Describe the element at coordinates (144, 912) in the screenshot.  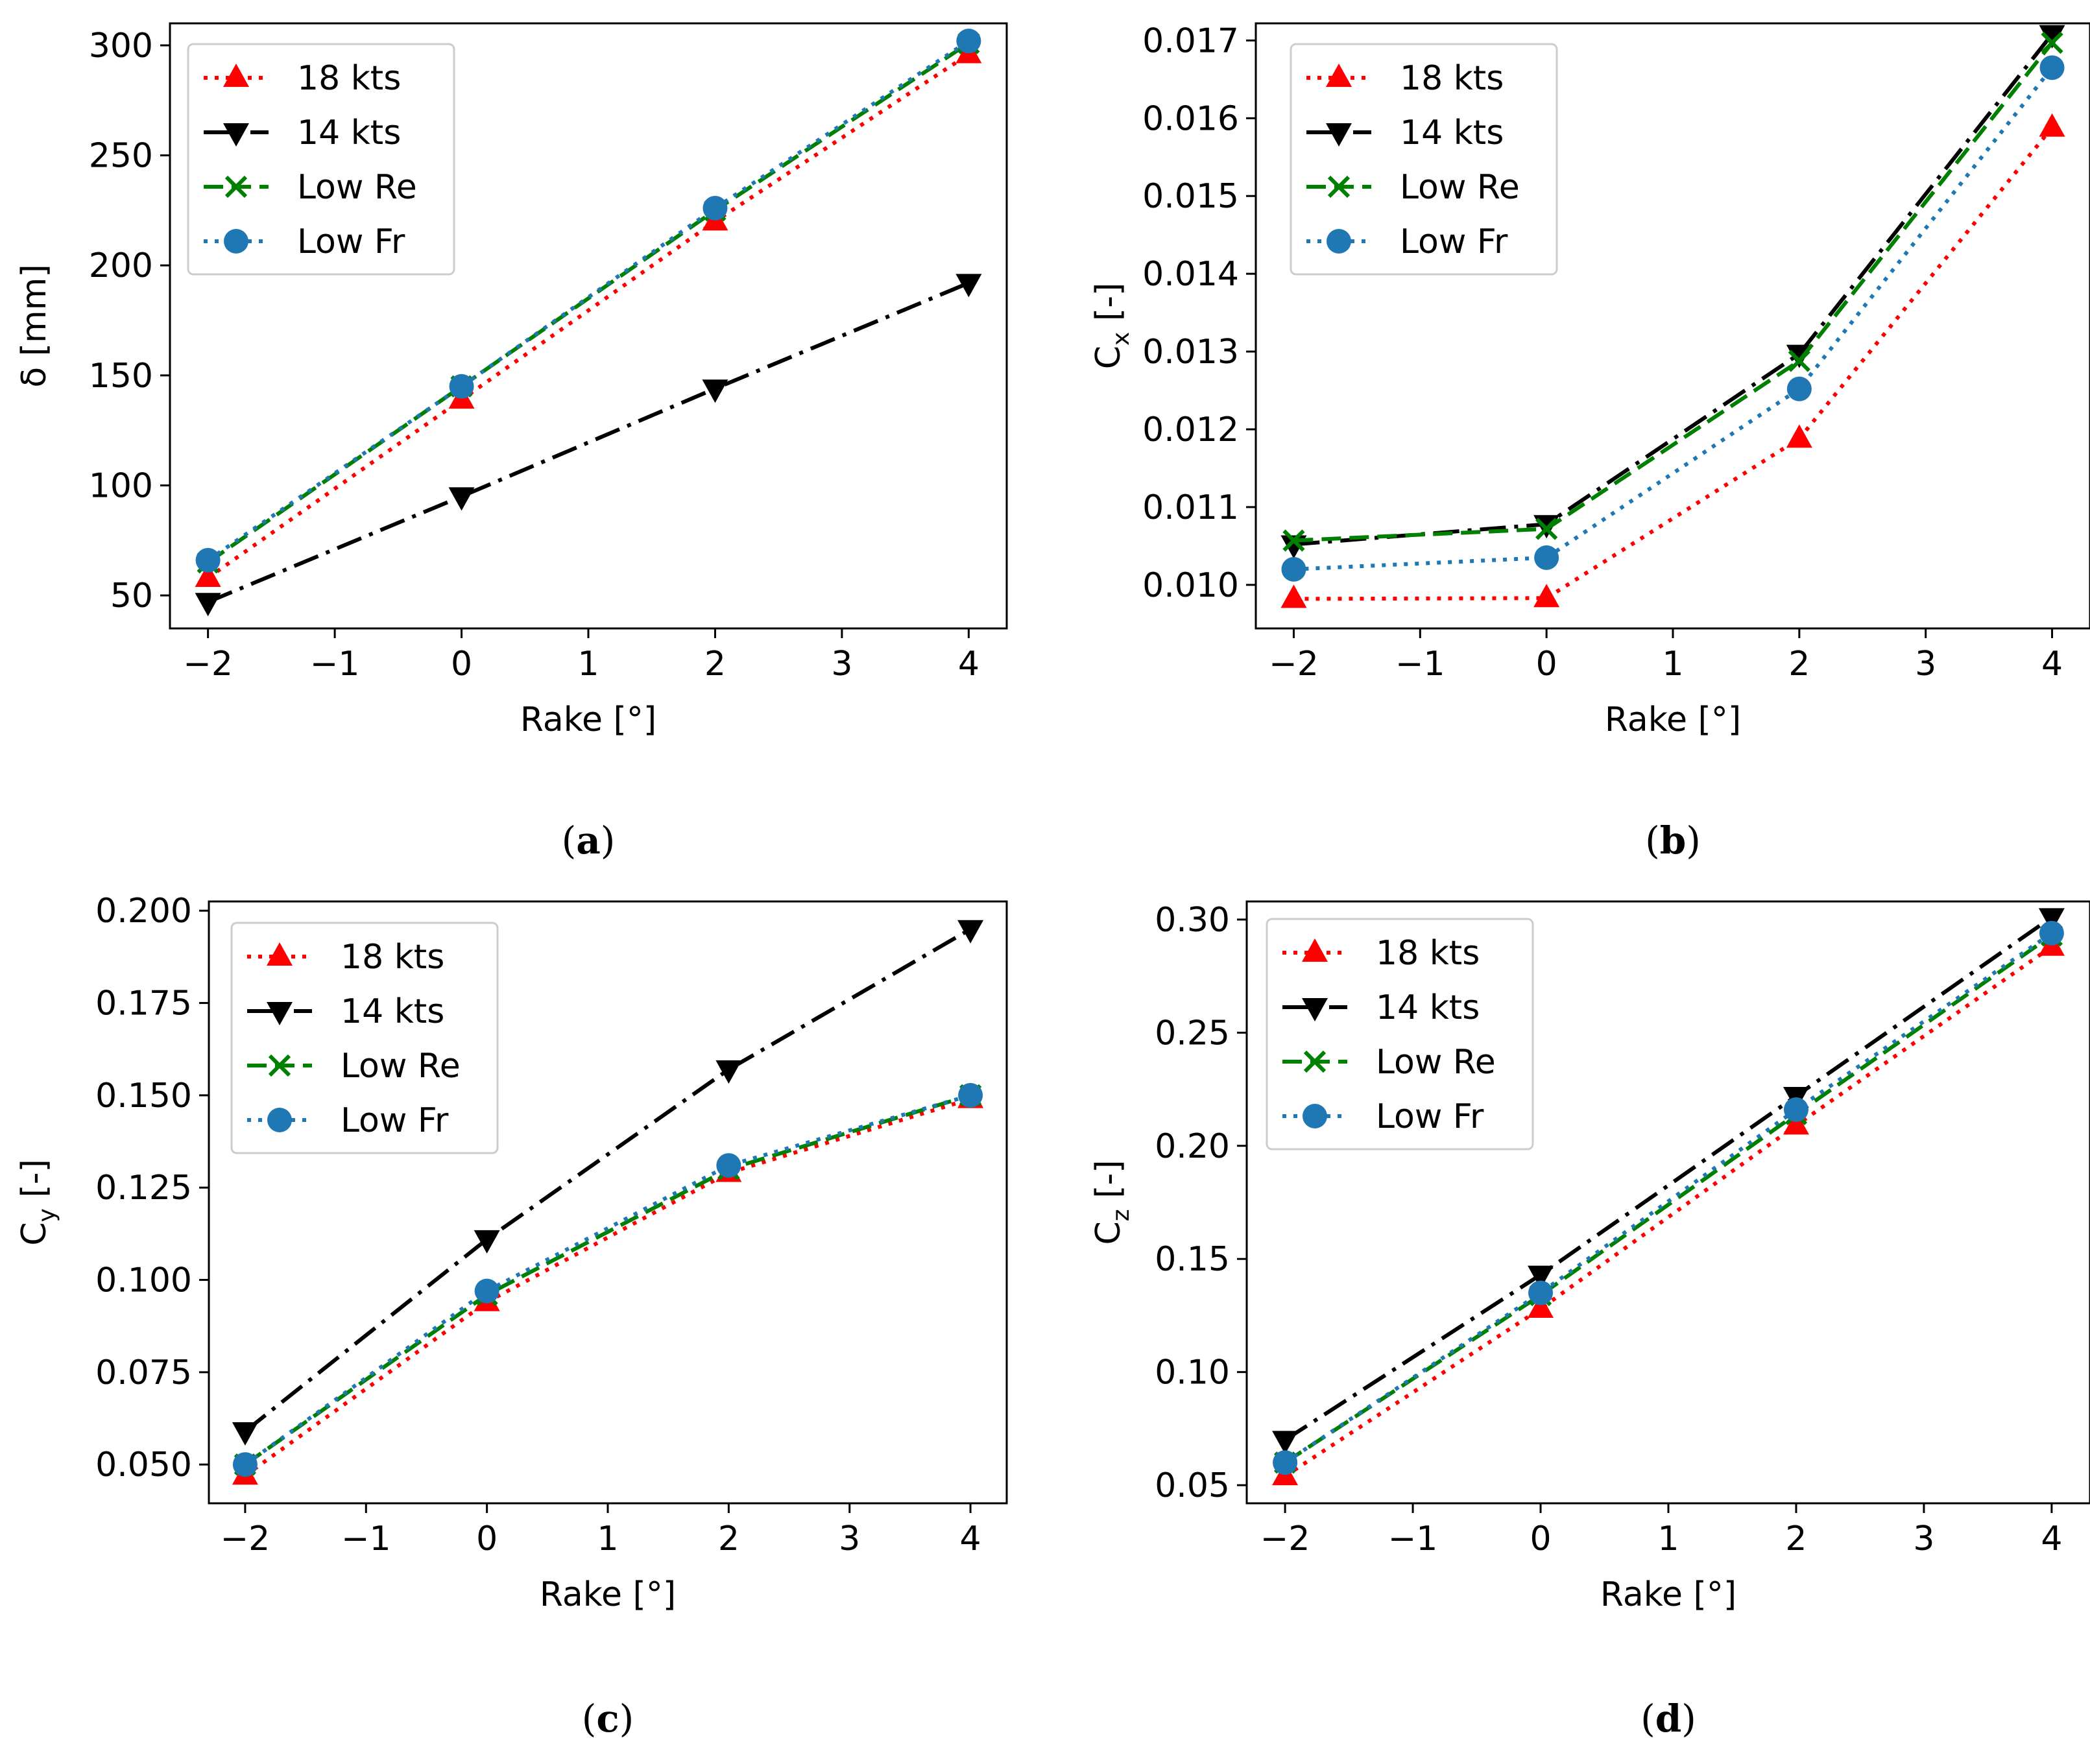
I see `y-tick-label: 0.200` at that location.